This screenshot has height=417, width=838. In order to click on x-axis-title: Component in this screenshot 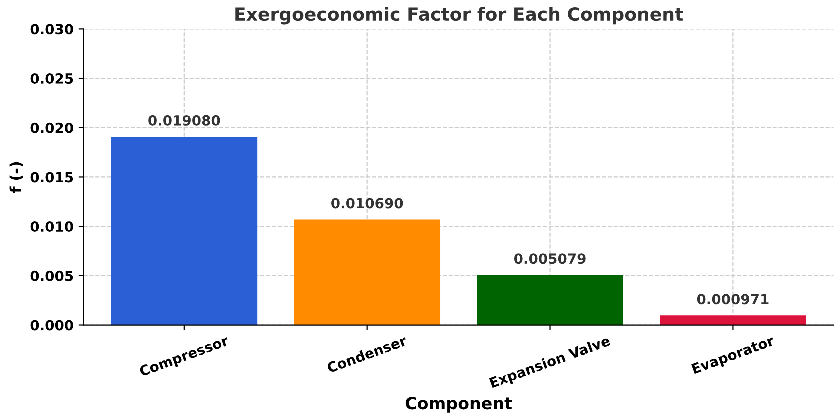, I will do `click(459, 405)`.